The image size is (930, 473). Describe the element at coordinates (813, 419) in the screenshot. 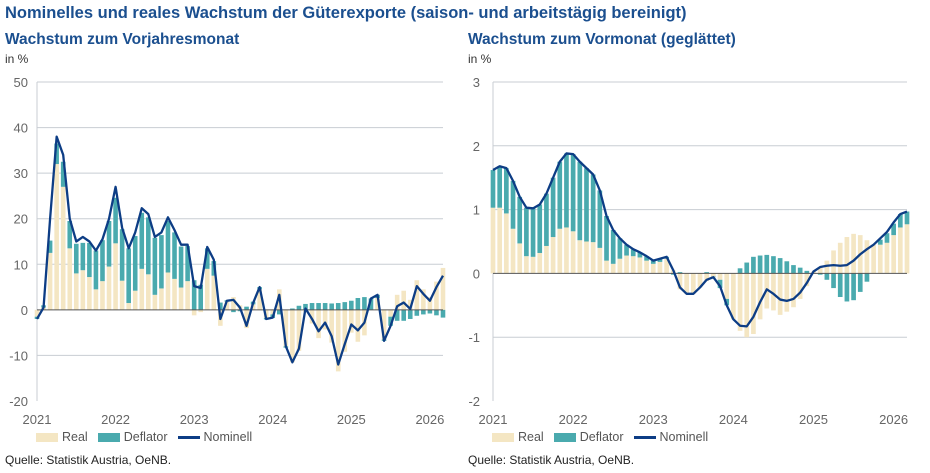

I see `x-tick-label: 2025` at that location.